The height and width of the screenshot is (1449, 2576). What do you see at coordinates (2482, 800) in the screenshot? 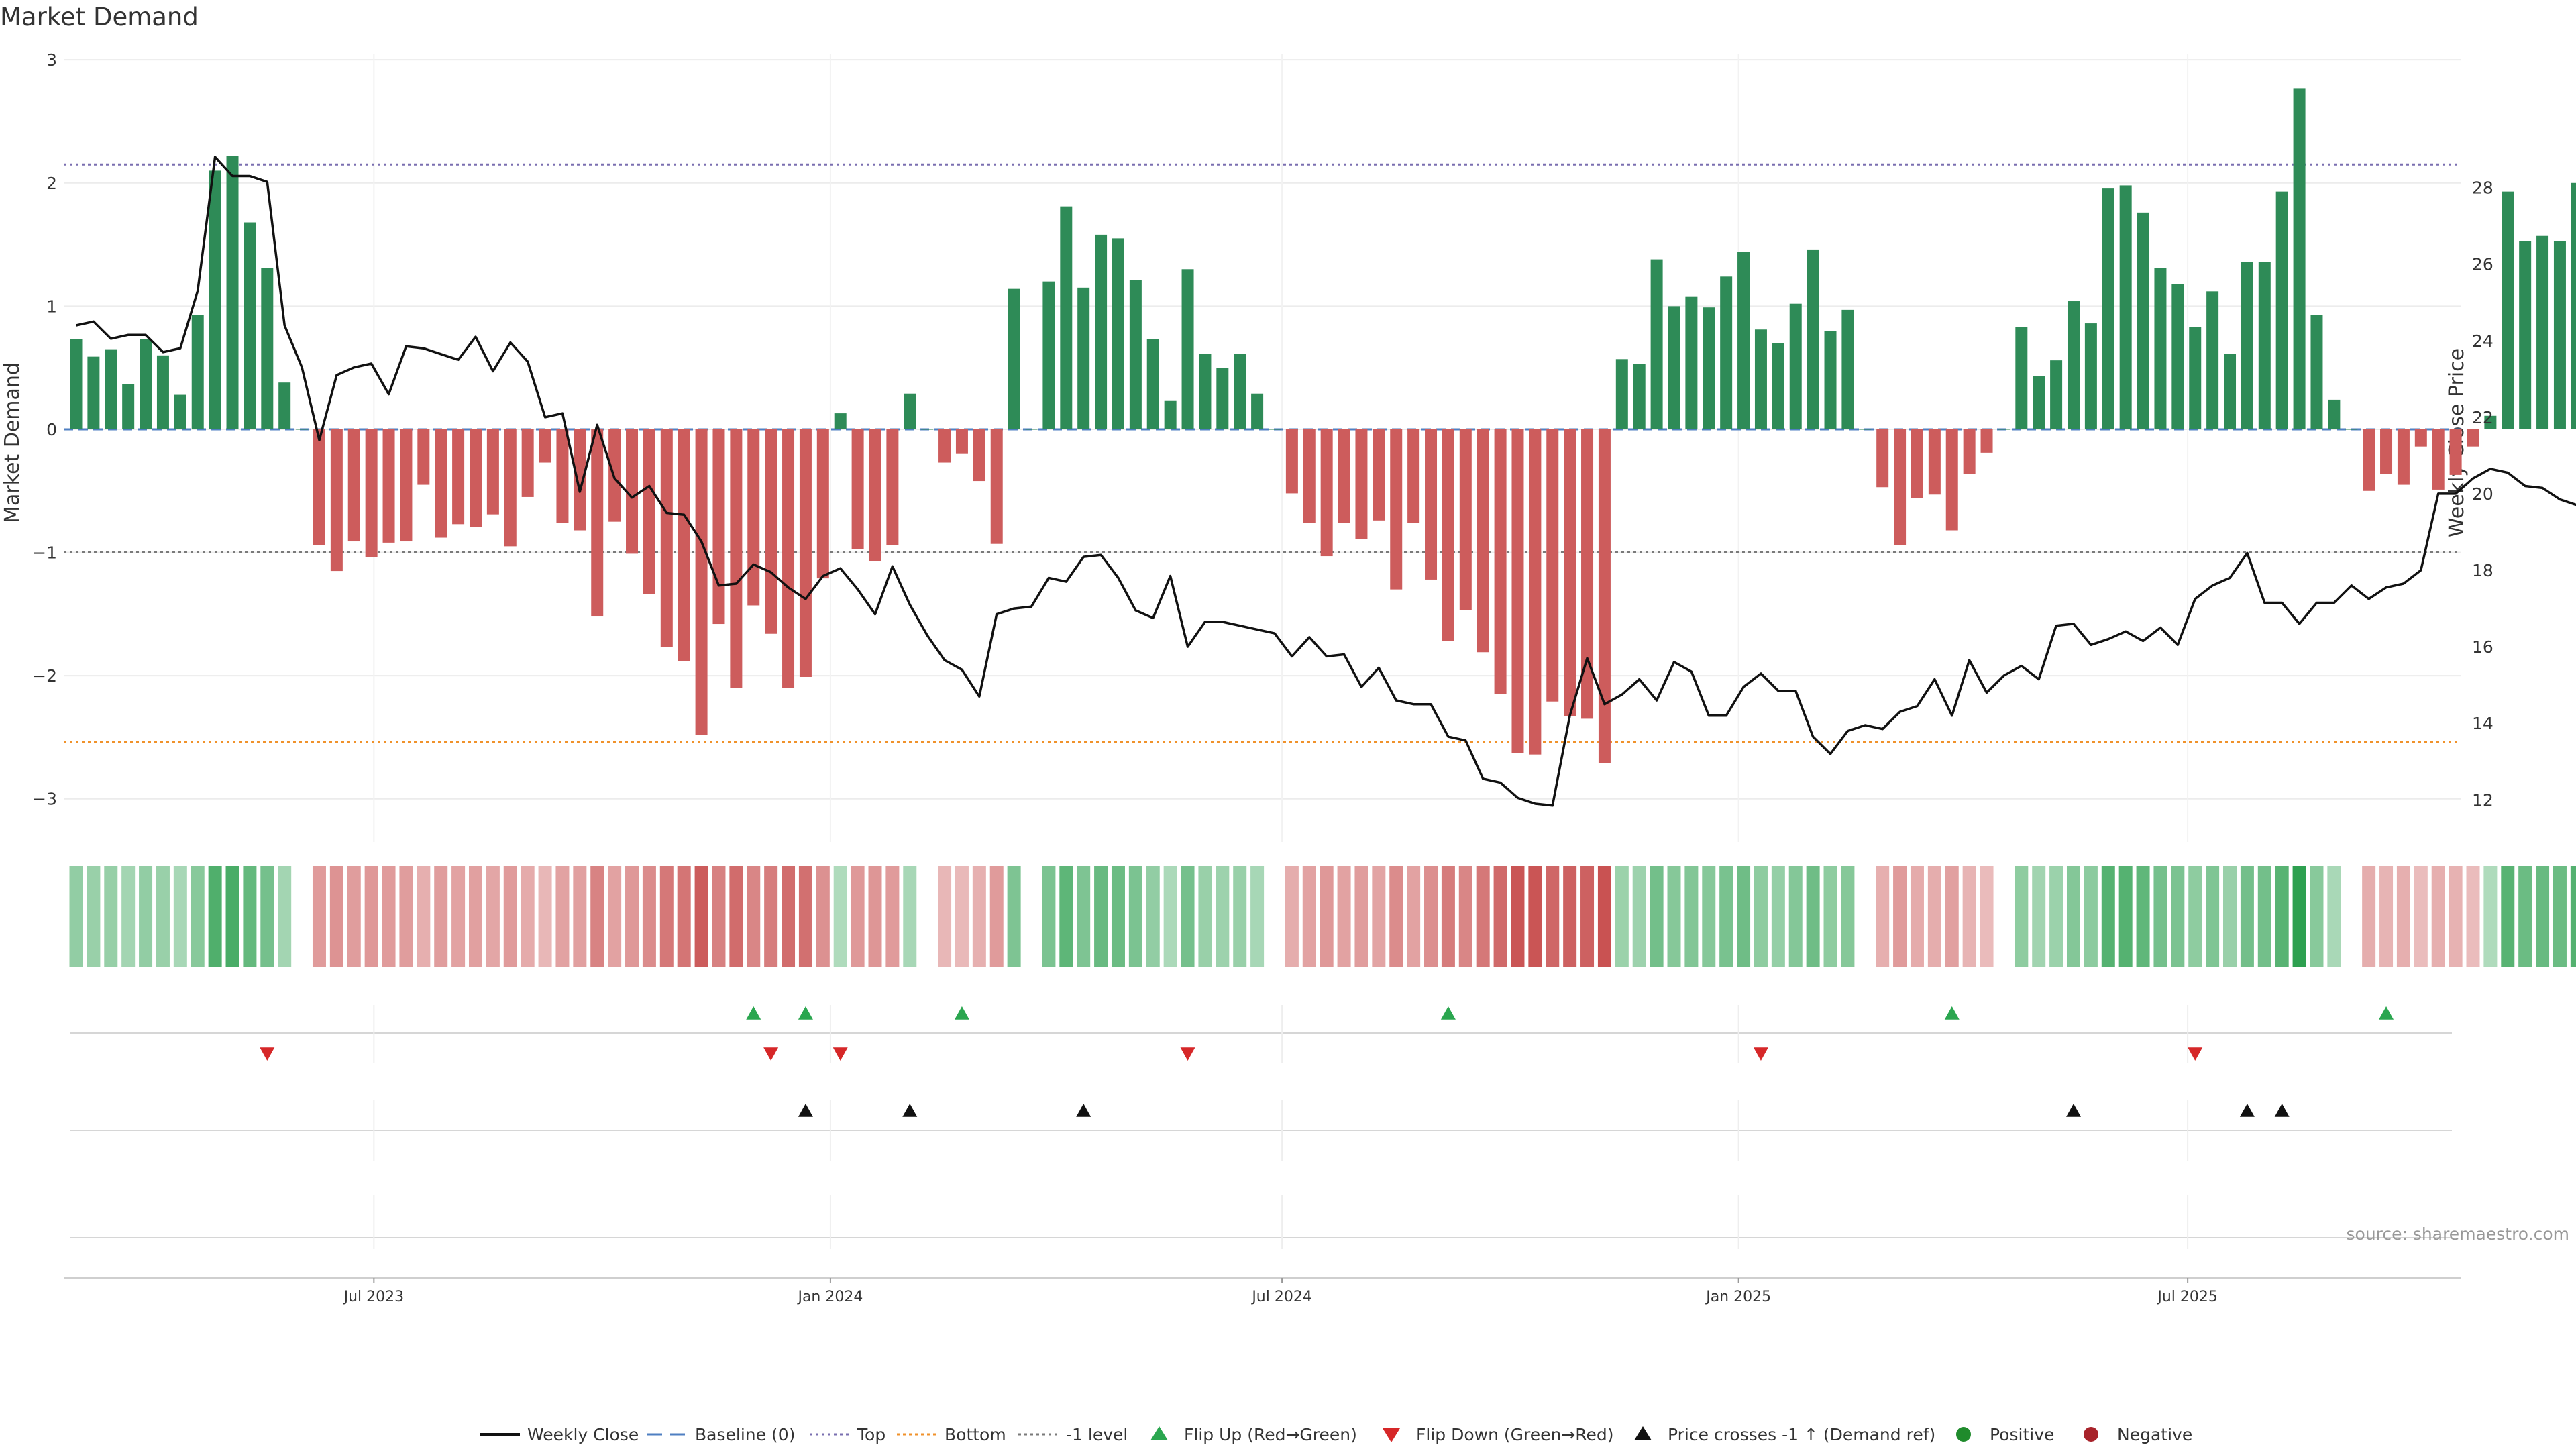
I see `right-tick-label: 12` at bounding box center [2482, 800].